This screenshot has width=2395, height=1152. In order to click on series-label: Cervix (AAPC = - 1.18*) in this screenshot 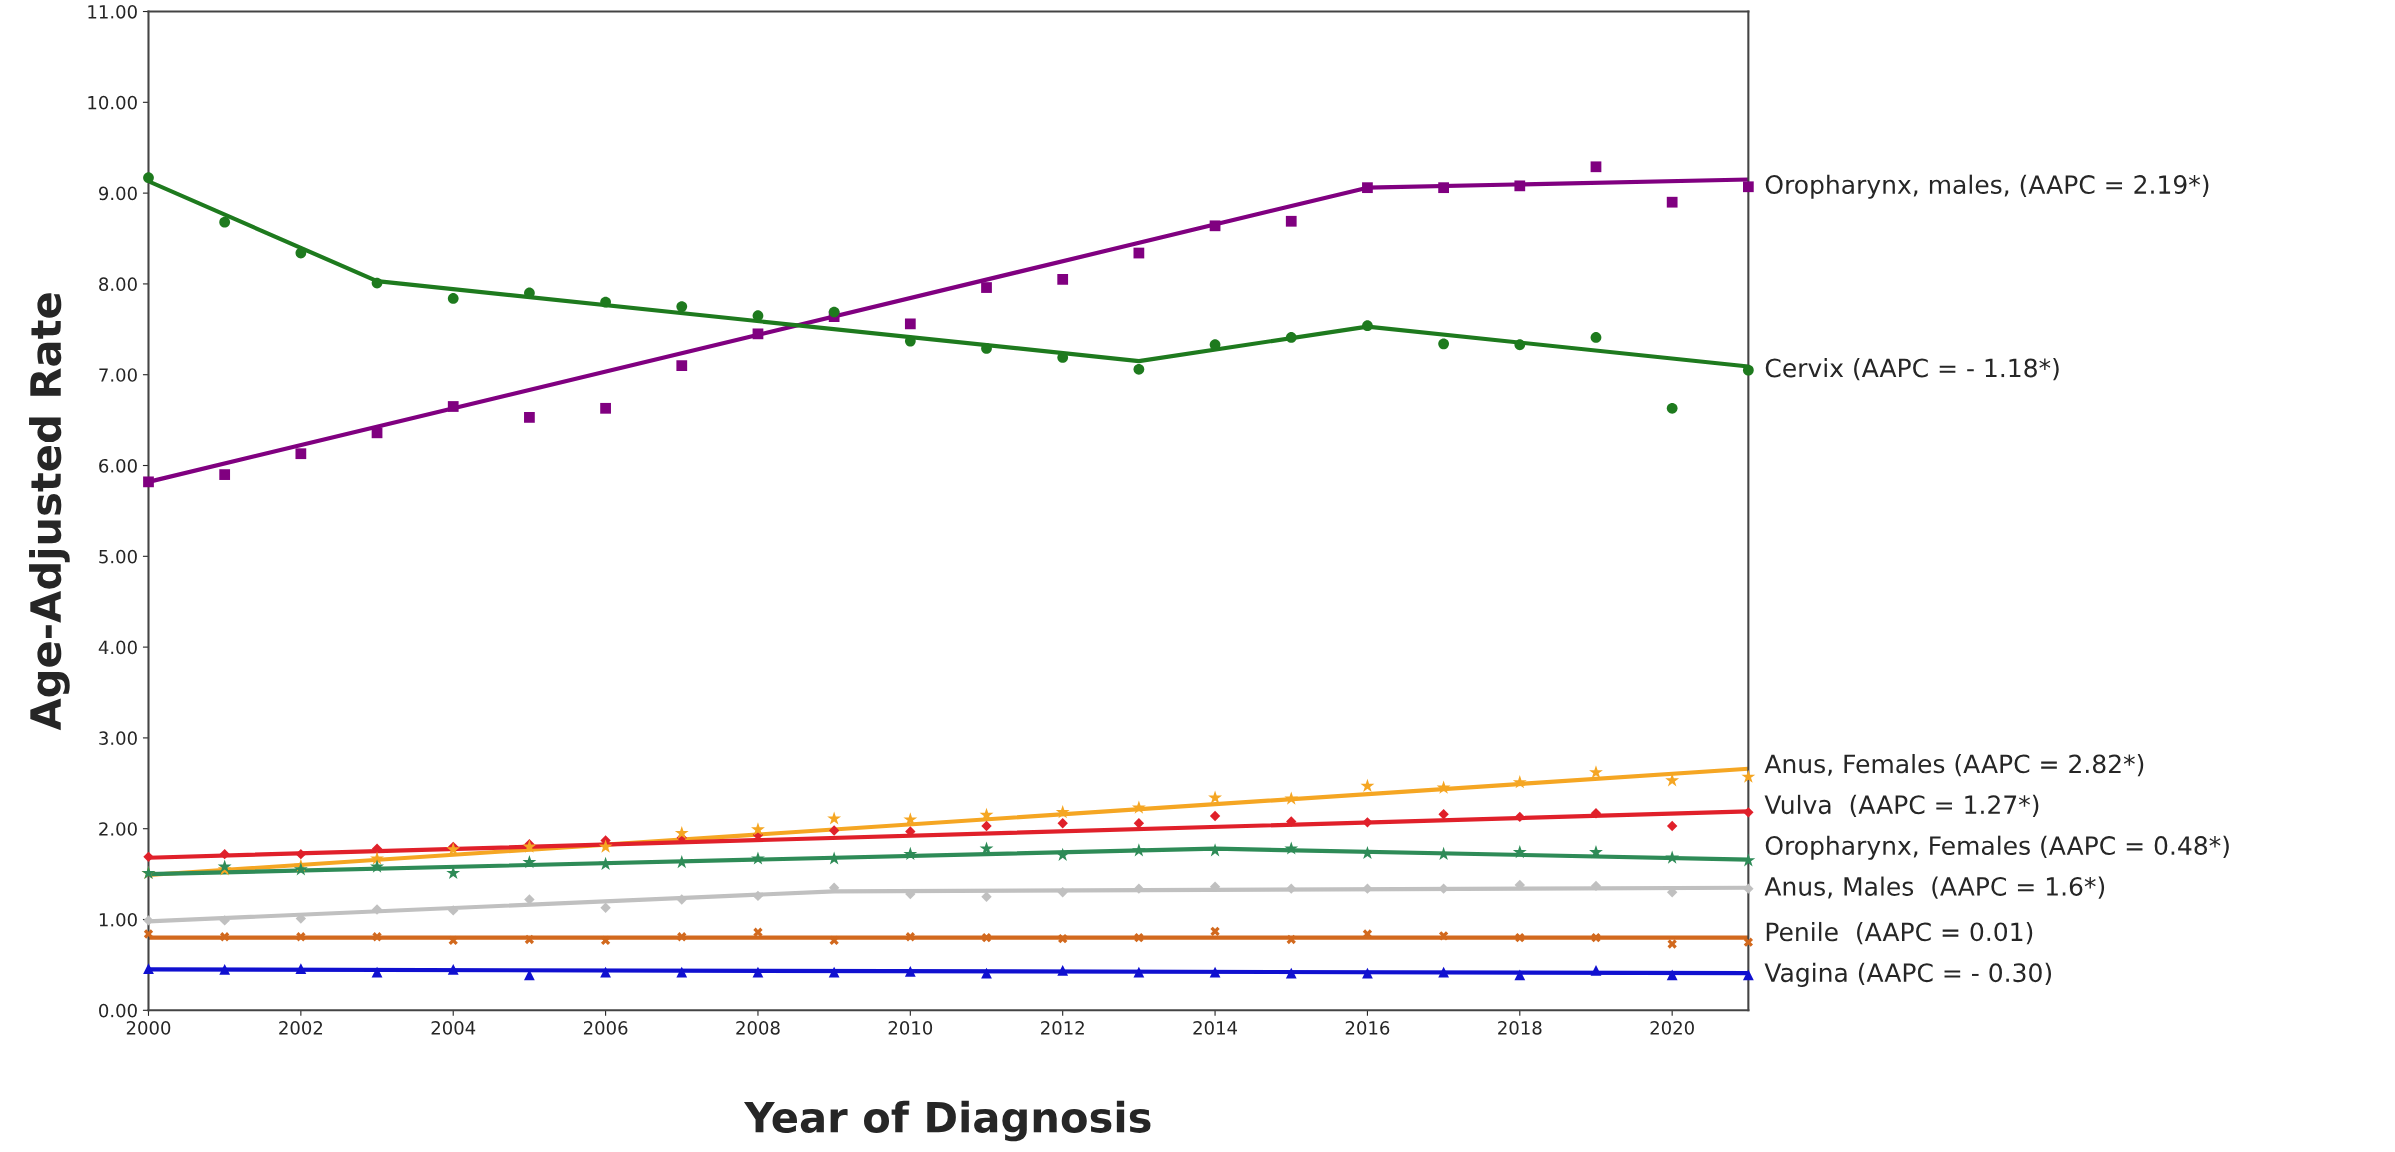, I will do `click(1912, 369)`.